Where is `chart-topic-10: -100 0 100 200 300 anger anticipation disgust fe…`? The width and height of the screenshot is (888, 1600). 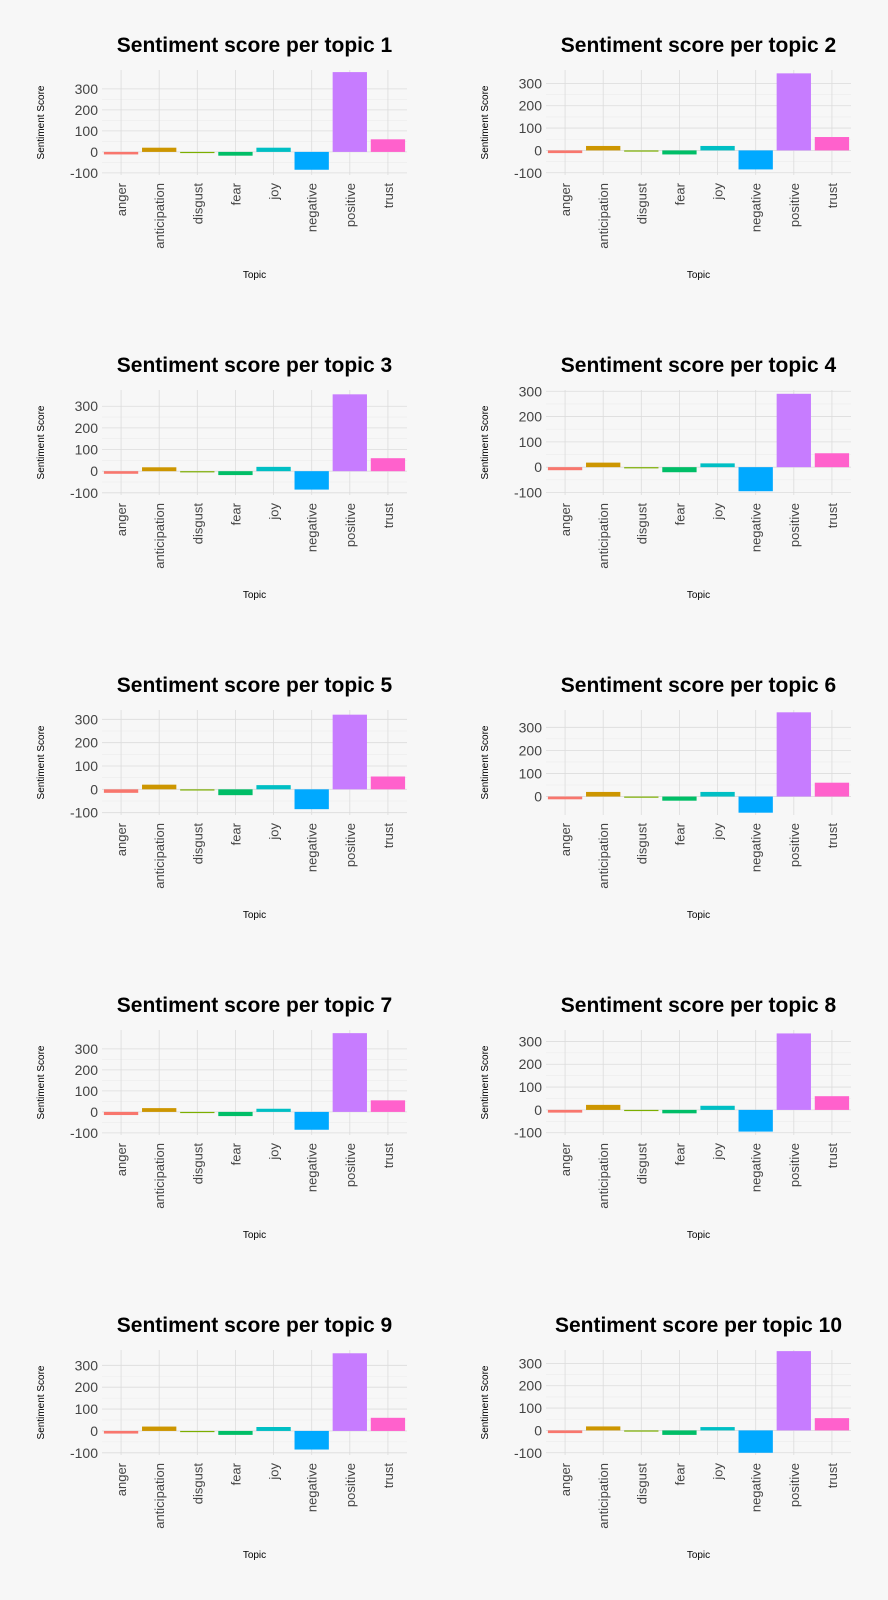
chart-topic-10: -100 0 100 200 300 anger anticipation disgust fe… is located at coordinates (666, 1440).